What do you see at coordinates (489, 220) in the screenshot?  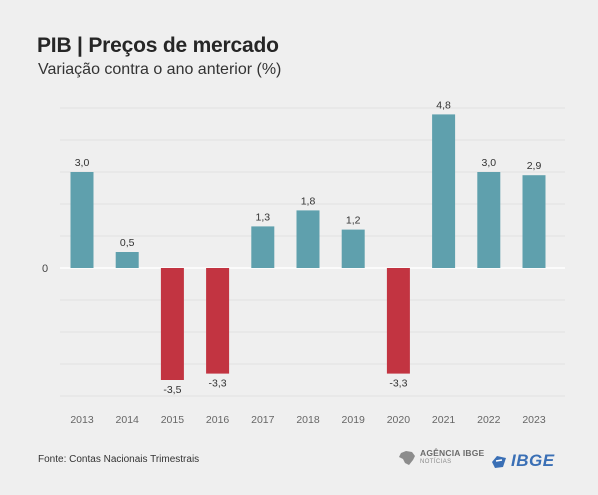 I see `bar-2022` at bounding box center [489, 220].